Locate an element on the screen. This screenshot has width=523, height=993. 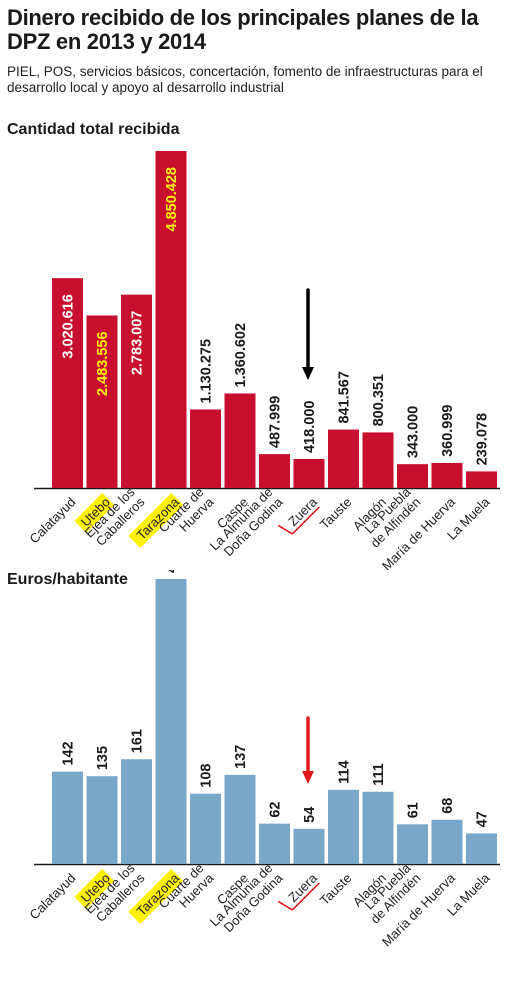
value-label-zuera: 418.000 is located at coordinates (310, 427).